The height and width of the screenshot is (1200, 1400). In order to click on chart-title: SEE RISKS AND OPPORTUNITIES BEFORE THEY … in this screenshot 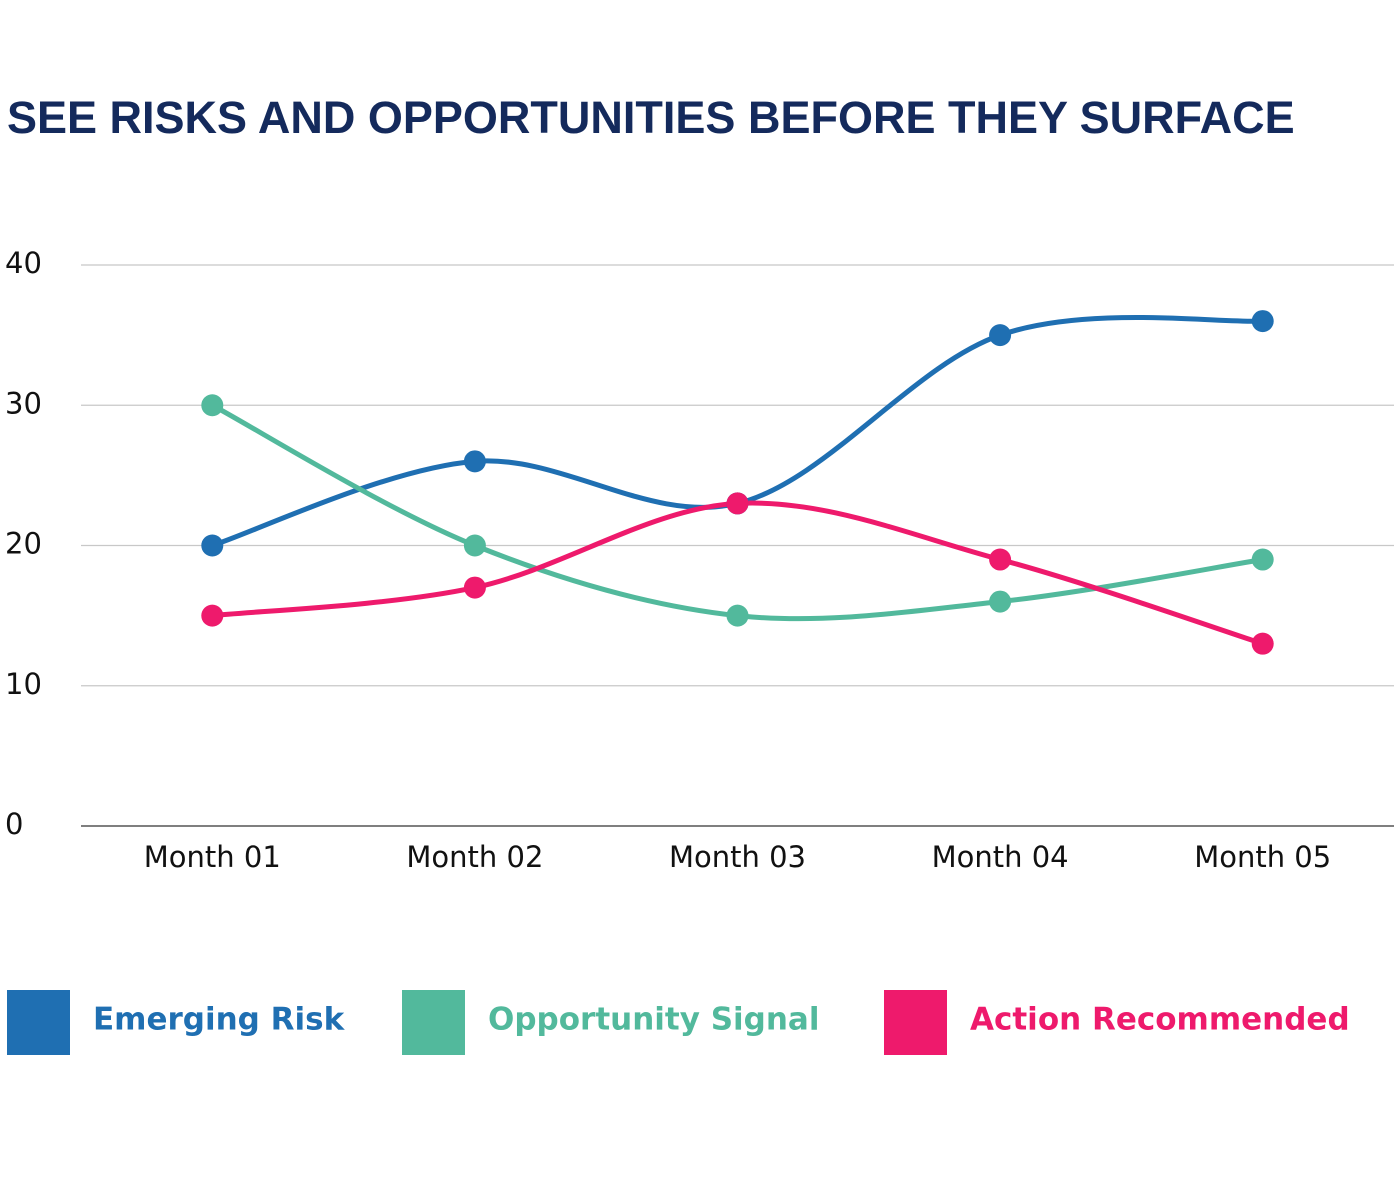, I will do `click(651, 117)`.